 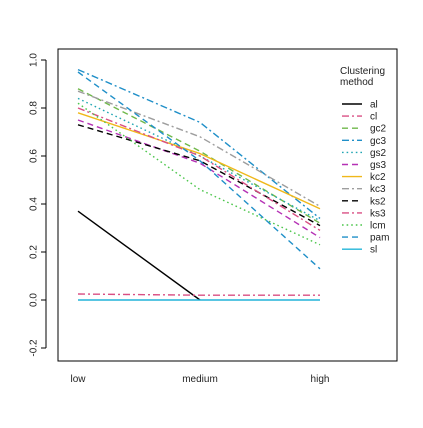 I want to click on y-tick-label: 0.8, so click(x=34, y=108).